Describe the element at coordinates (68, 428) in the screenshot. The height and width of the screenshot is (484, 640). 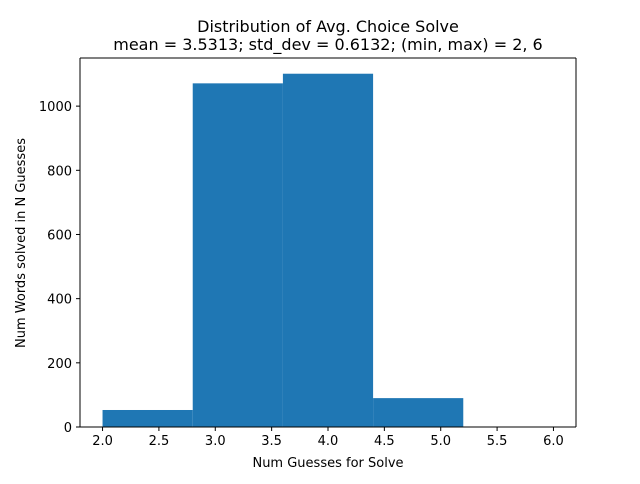
I see `y-tick-label: 0` at that location.